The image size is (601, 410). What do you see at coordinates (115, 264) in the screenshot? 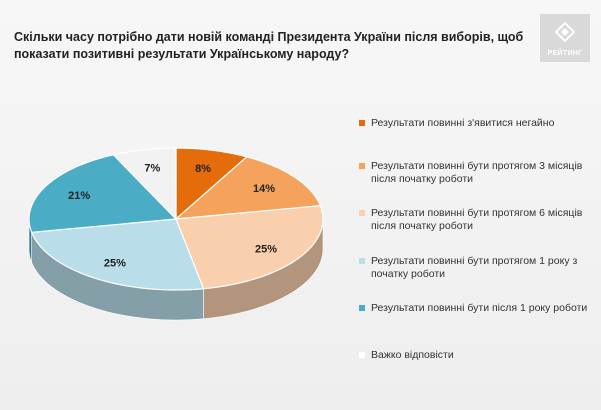
I see `pie-value-label-3: 25%` at bounding box center [115, 264].